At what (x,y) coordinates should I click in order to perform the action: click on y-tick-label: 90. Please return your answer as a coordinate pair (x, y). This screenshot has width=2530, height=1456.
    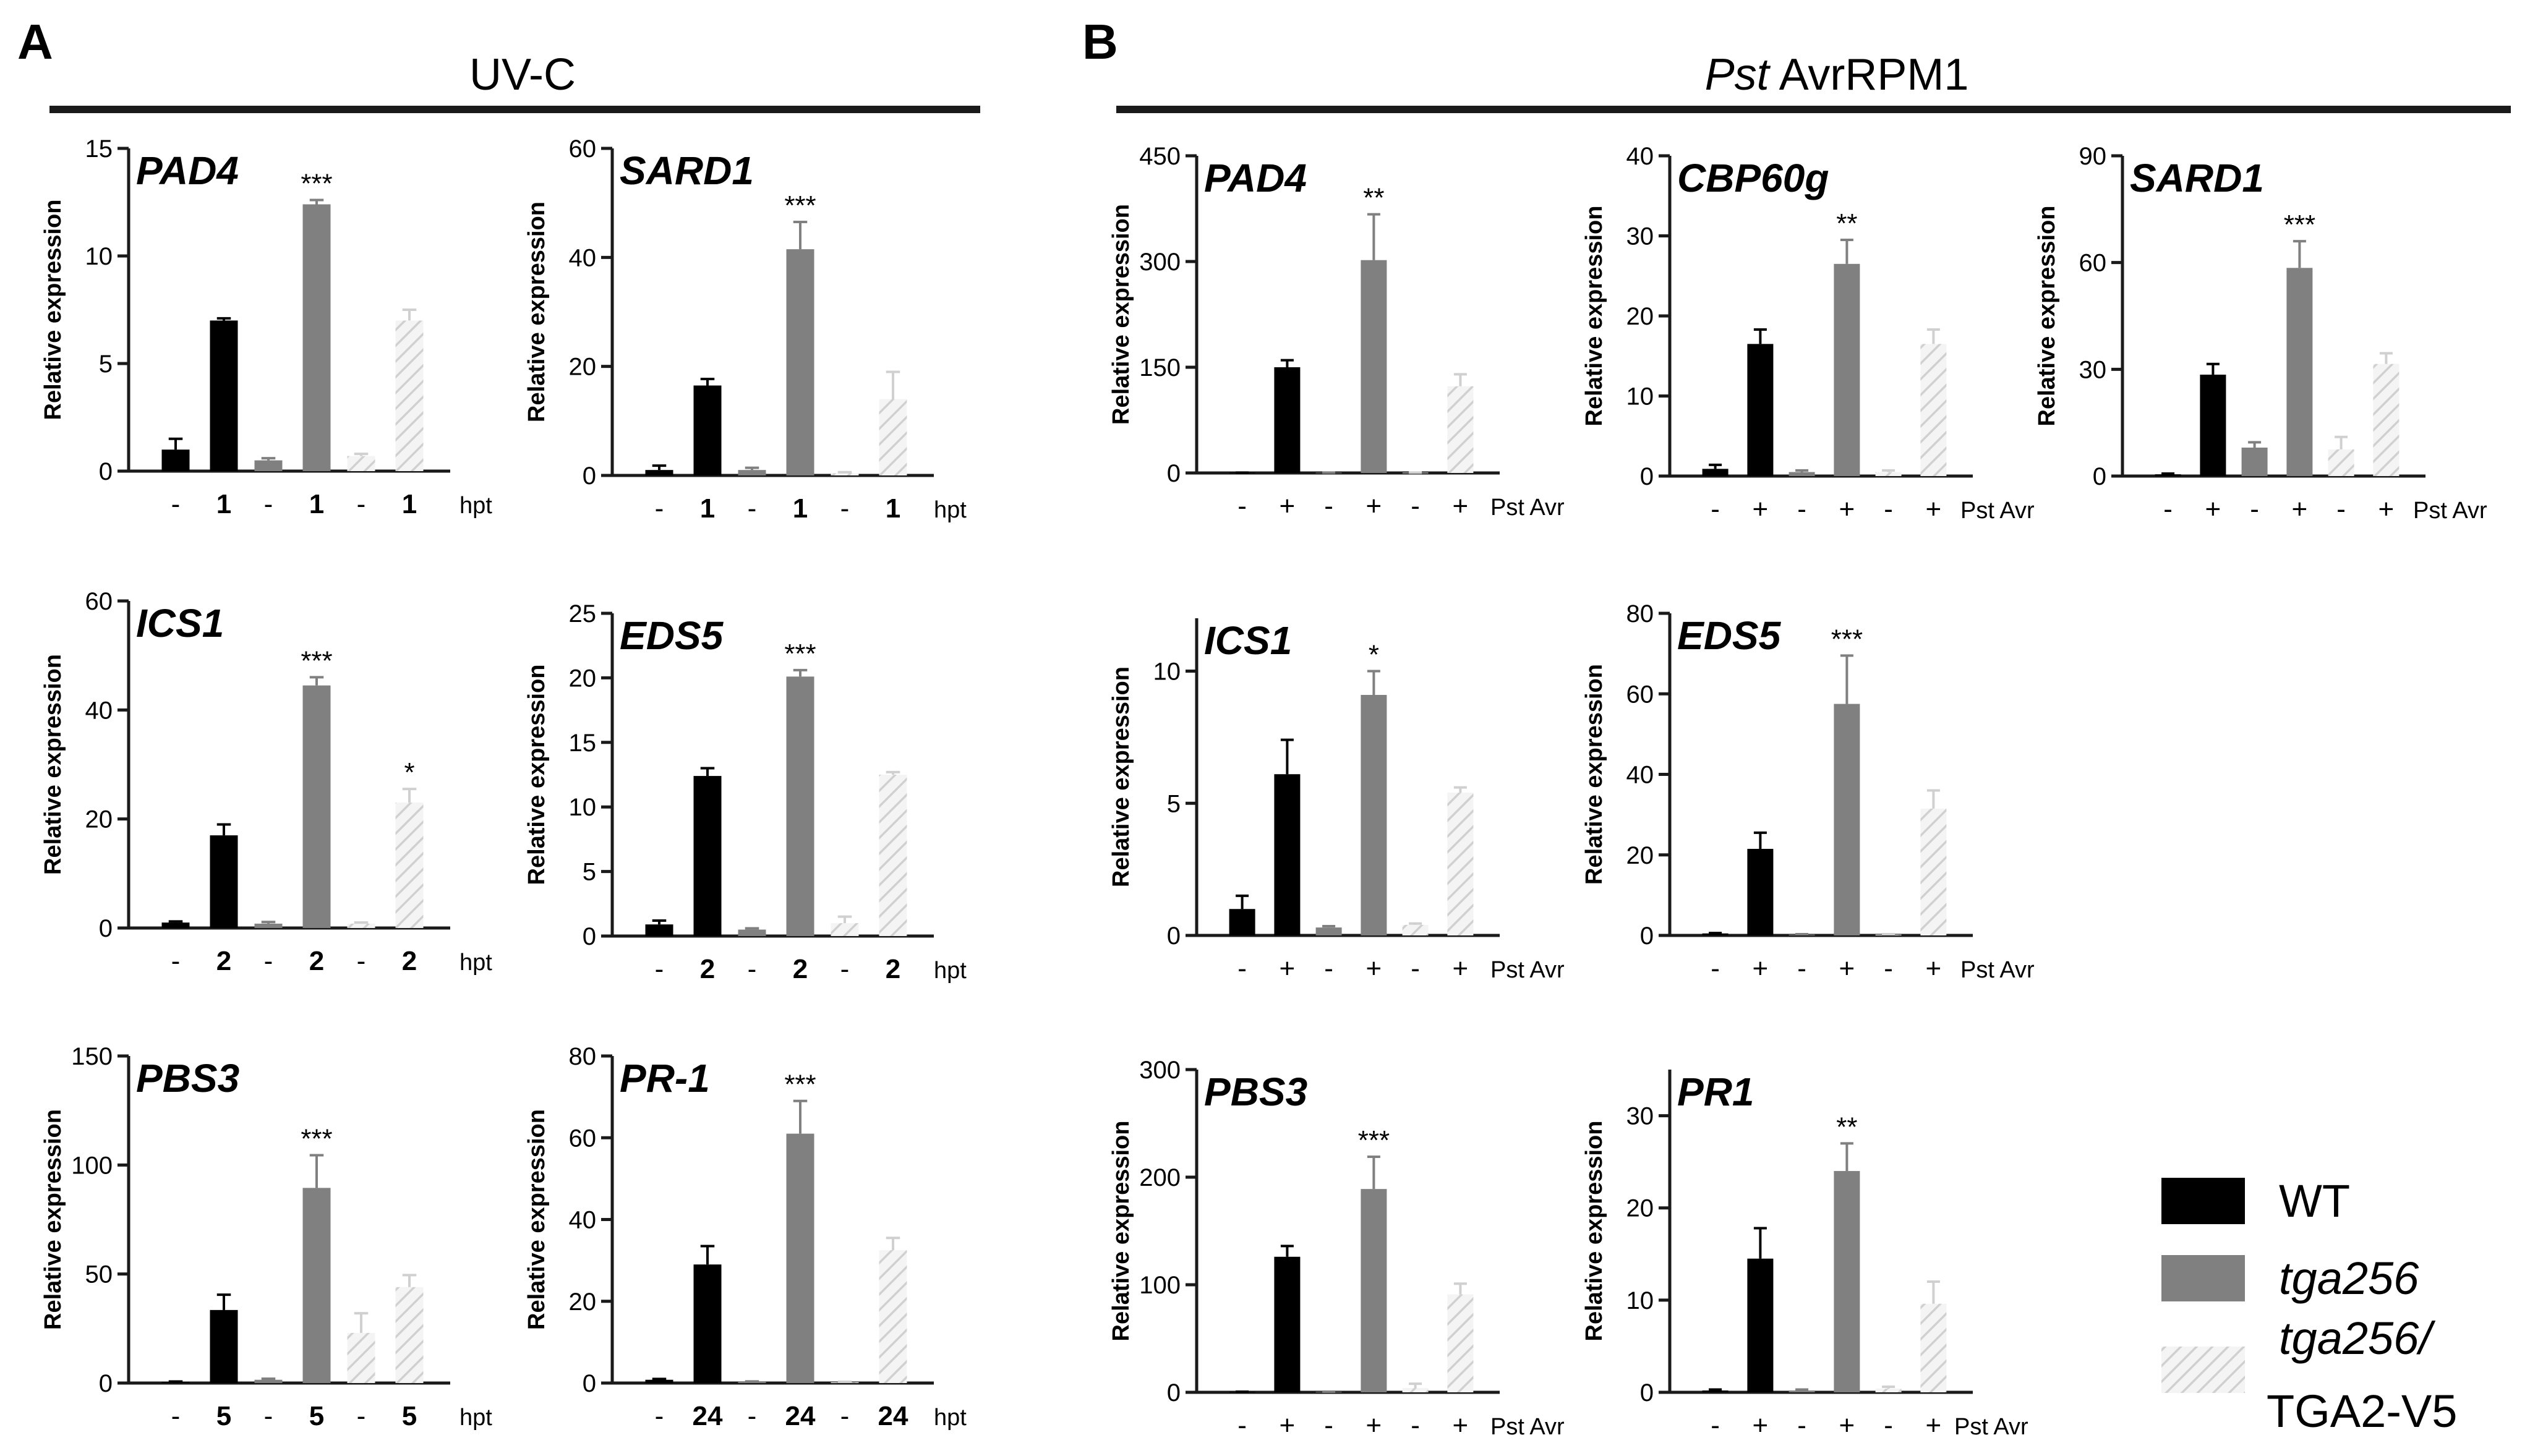
    Looking at the image, I should click on (2093, 156).